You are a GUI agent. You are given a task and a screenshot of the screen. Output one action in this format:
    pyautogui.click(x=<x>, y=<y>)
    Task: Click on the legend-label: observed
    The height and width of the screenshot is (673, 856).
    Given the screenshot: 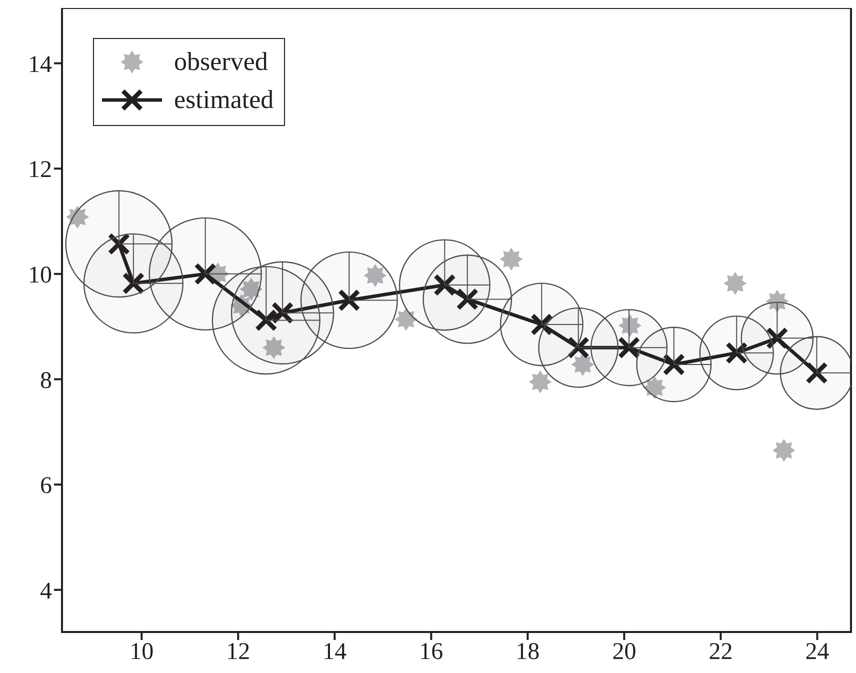 What is the action you would take?
    pyautogui.click(x=221, y=62)
    